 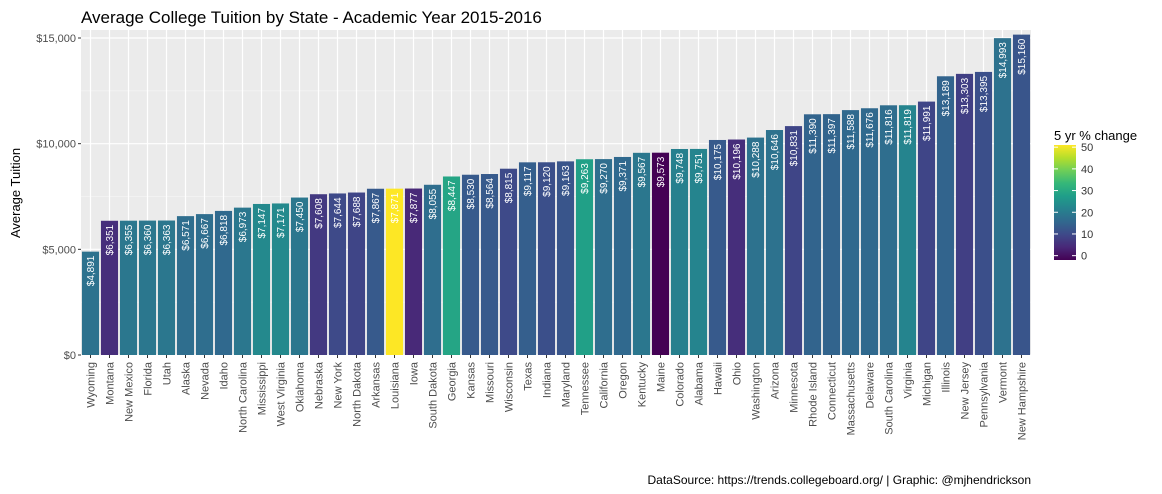 What do you see at coordinates (206, 380) in the screenshot?
I see `x-tick-label: Nevada` at bounding box center [206, 380].